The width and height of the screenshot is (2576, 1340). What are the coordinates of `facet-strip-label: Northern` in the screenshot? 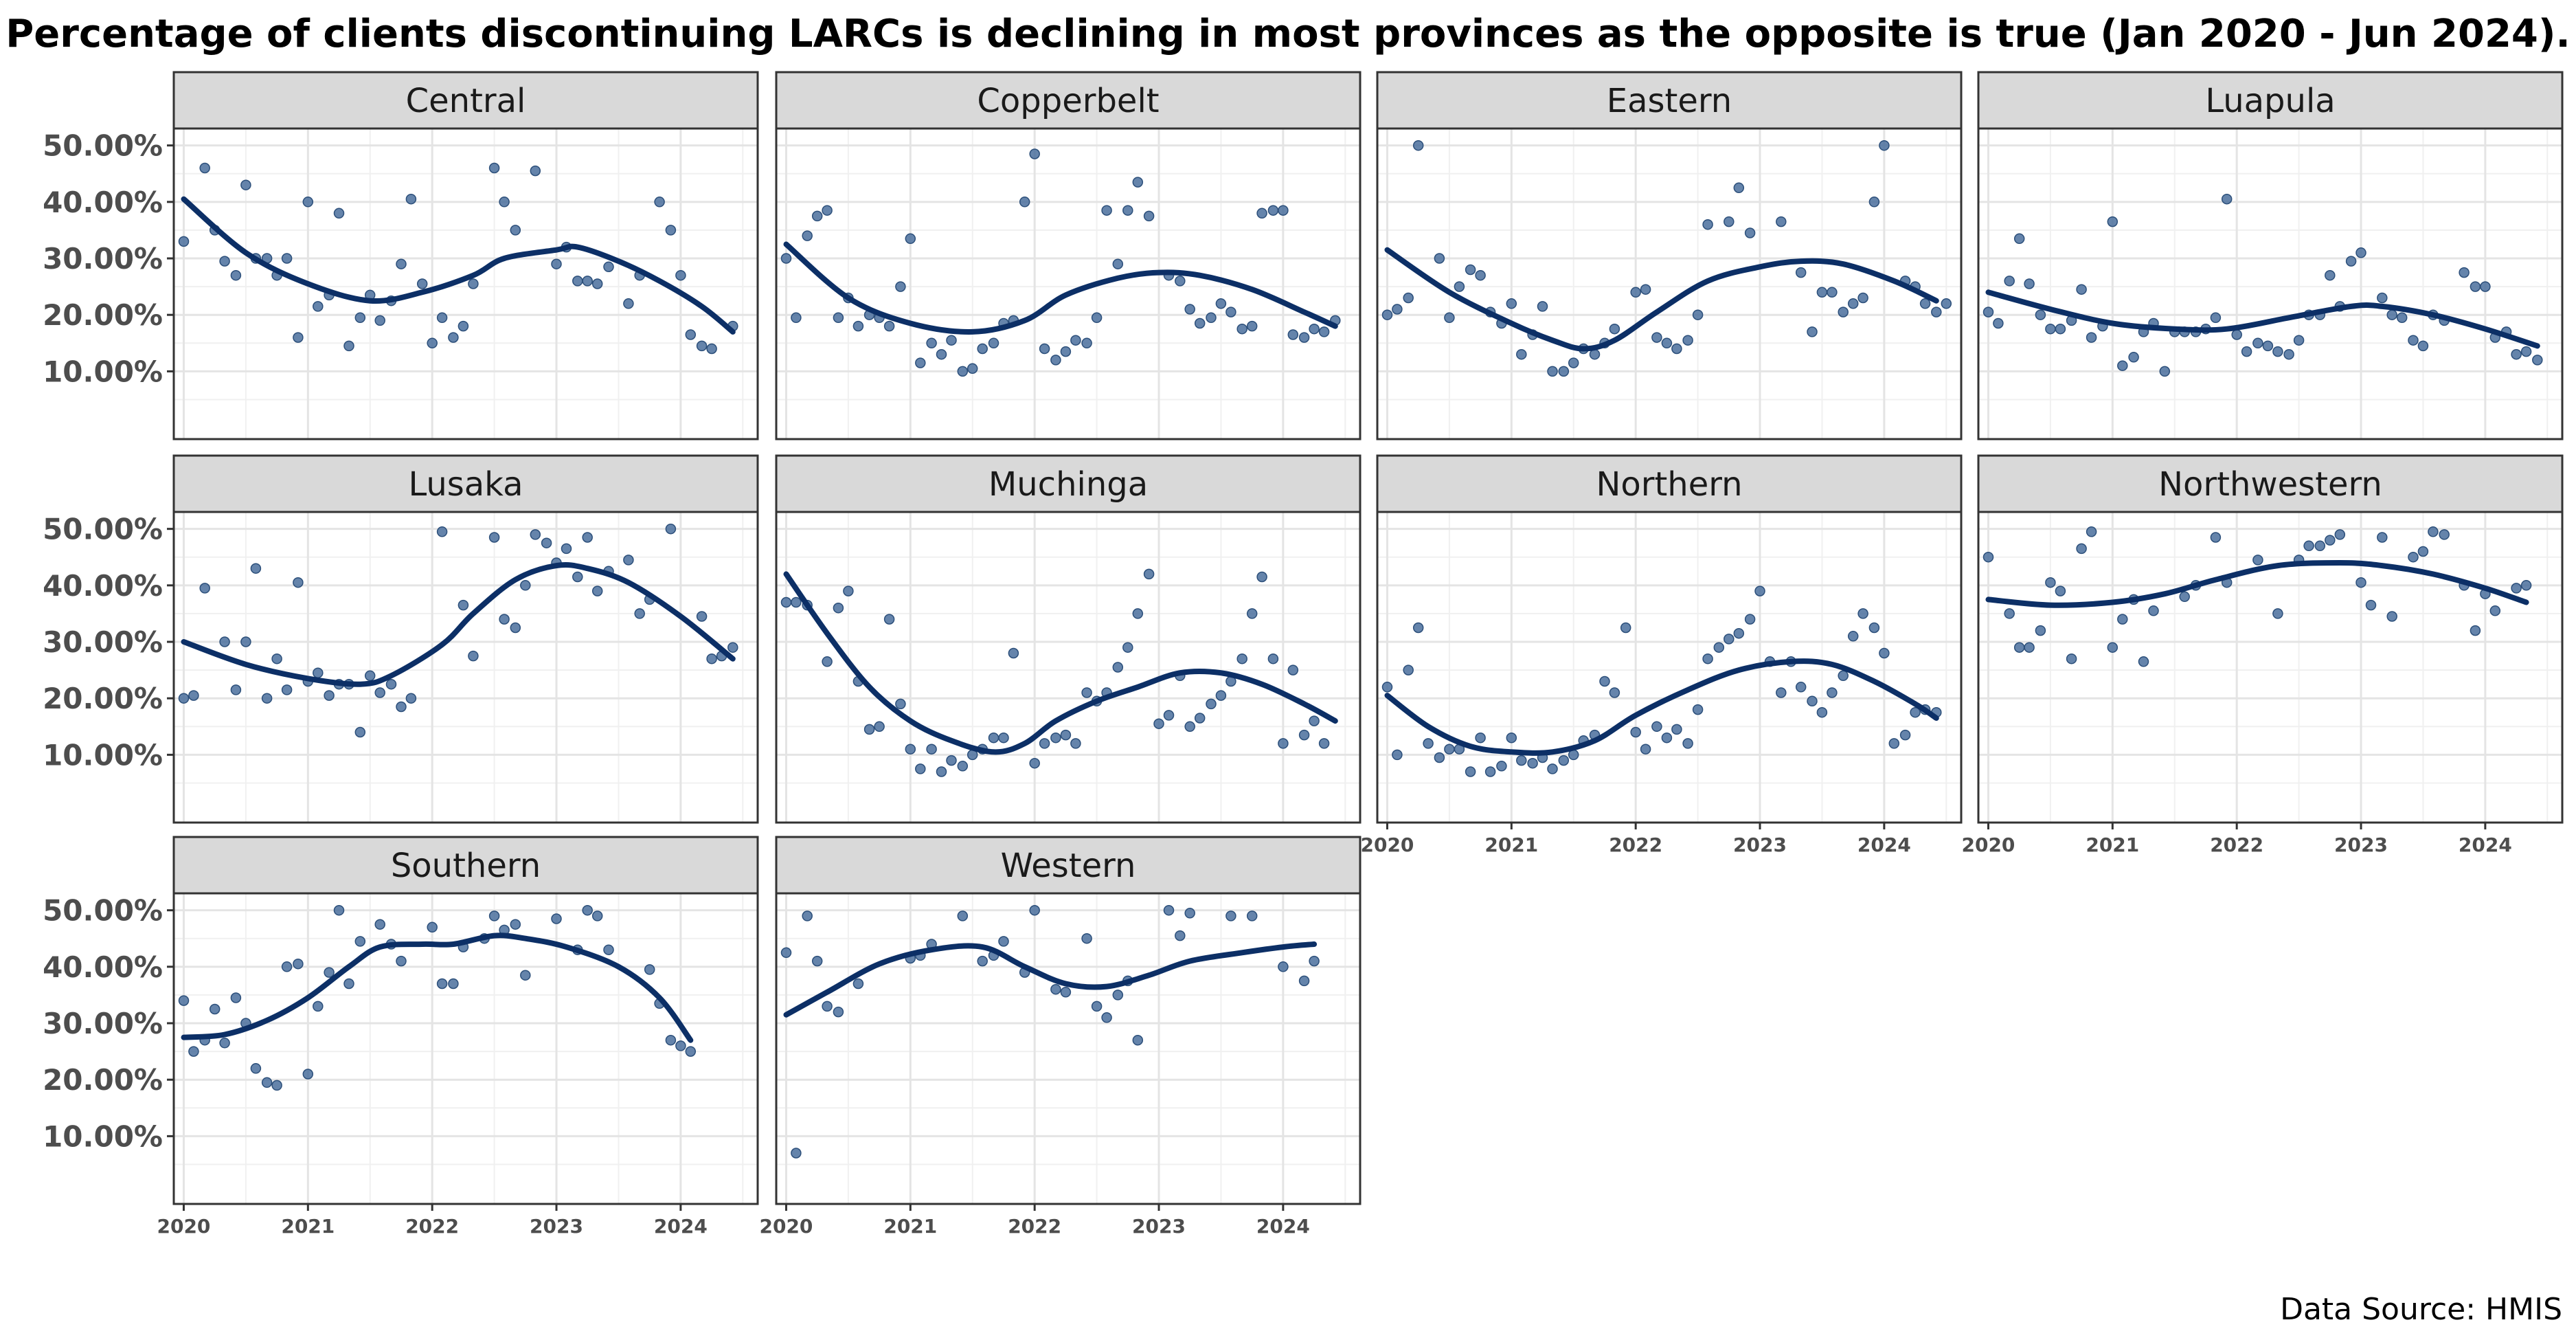 It's located at (1669, 484).